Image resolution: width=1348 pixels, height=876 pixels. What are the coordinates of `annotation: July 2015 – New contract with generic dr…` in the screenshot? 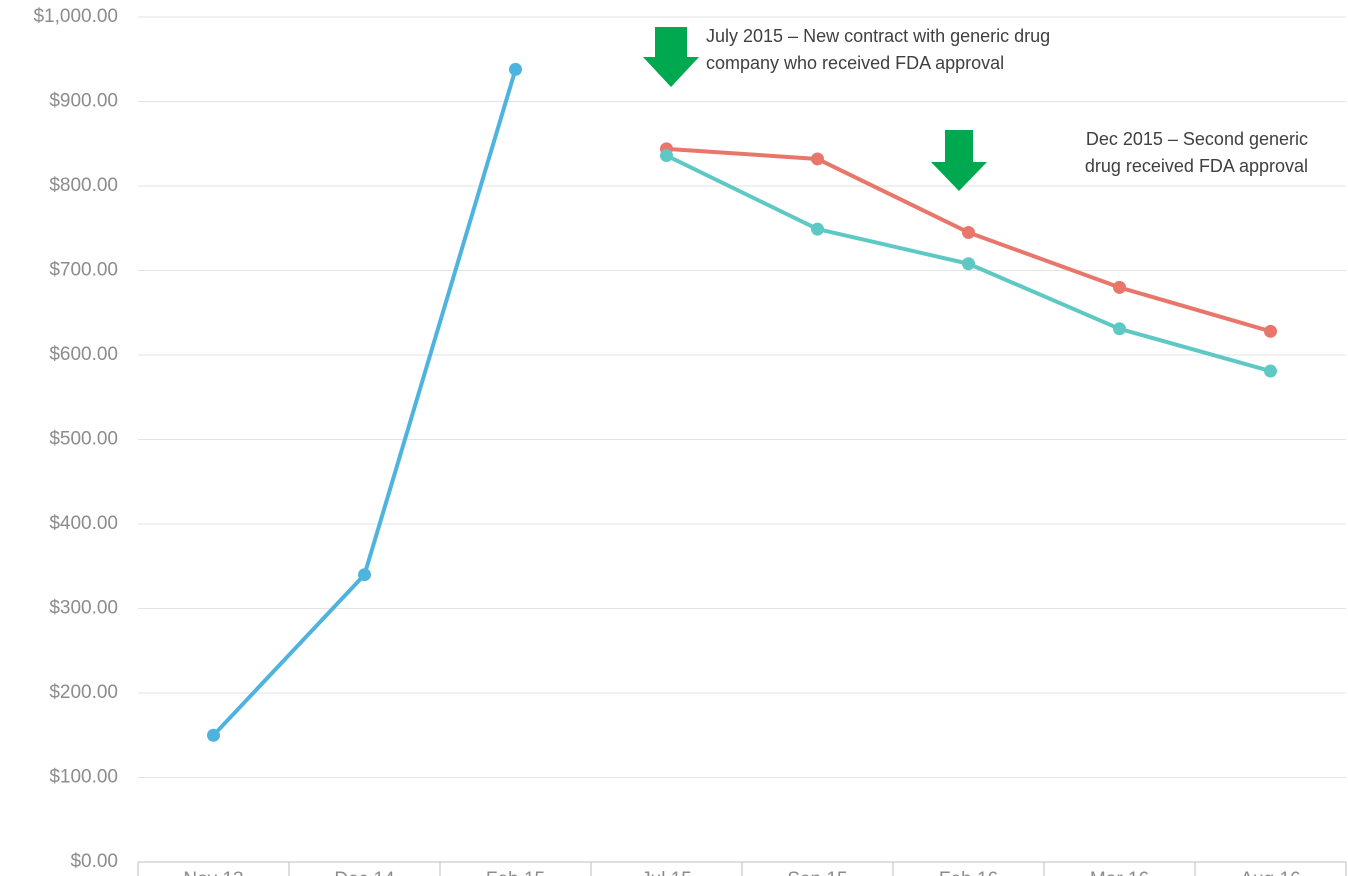 It's located at (878, 36).